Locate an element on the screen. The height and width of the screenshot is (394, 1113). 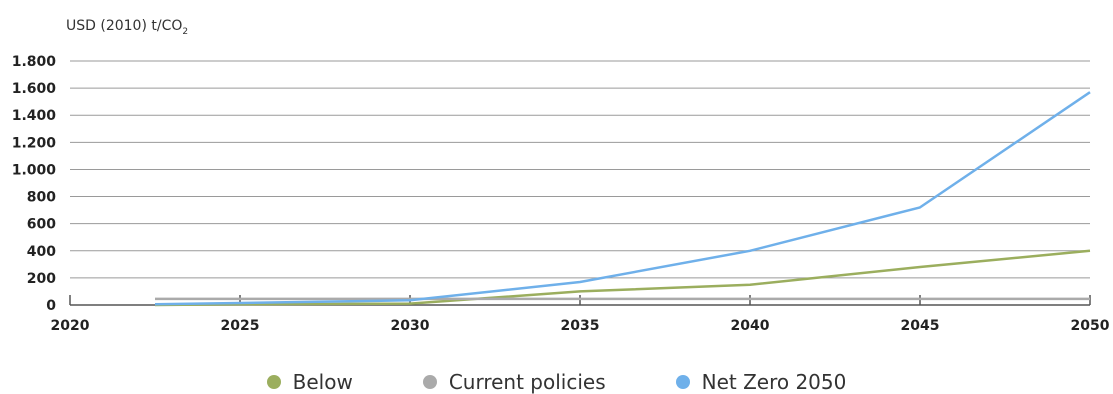
y-tick-label: 1.600 is located at coordinates (34, 89).